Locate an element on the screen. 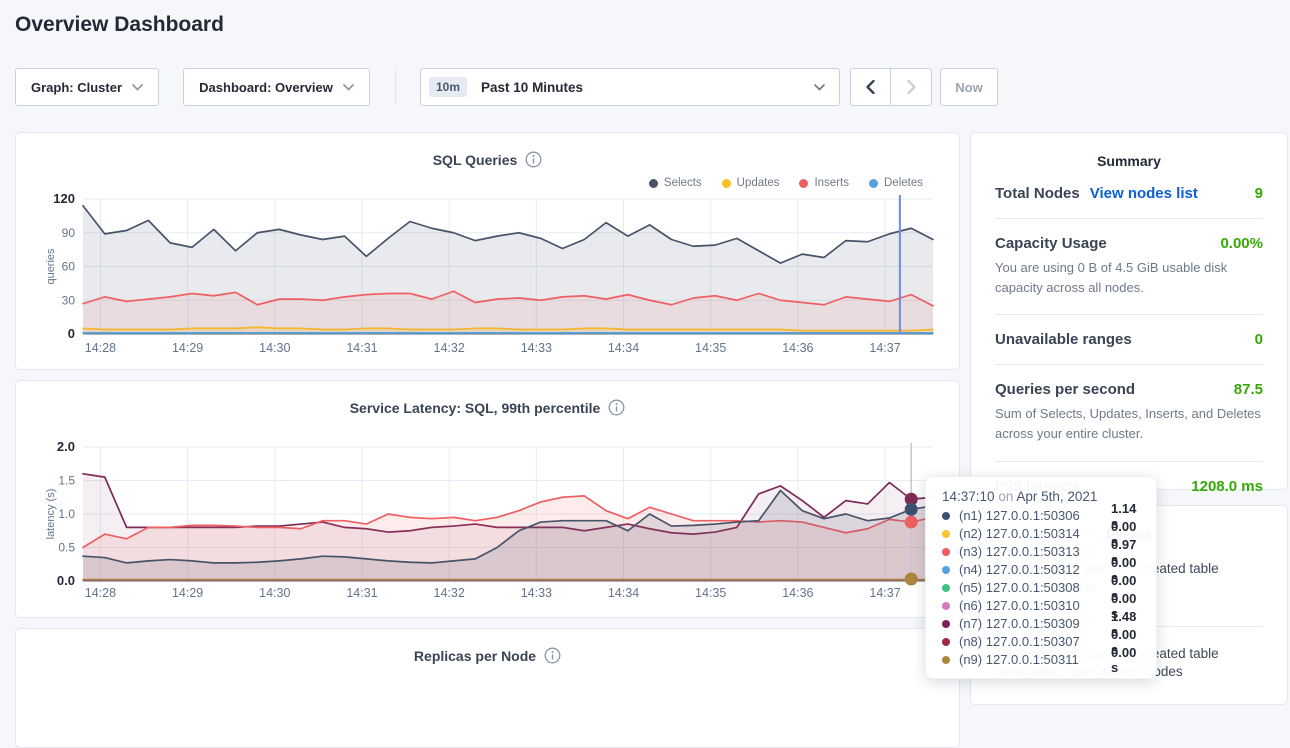 The image size is (1290, 748). page-title: Overview Dashboard is located at coordinates (119, 24).